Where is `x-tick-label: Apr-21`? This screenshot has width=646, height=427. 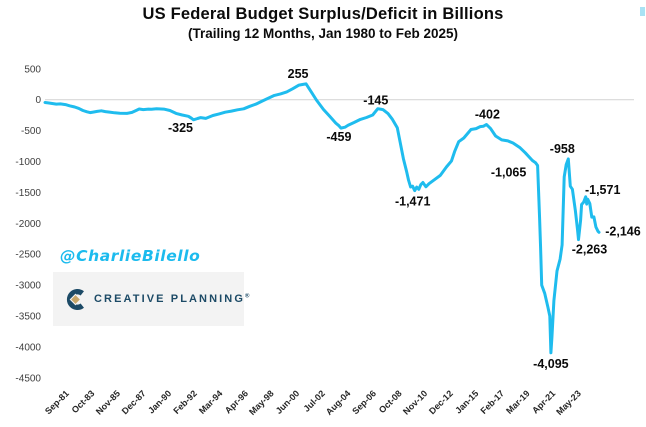
x-tick-label: Apr-21 is located at coordinates (543, 401).